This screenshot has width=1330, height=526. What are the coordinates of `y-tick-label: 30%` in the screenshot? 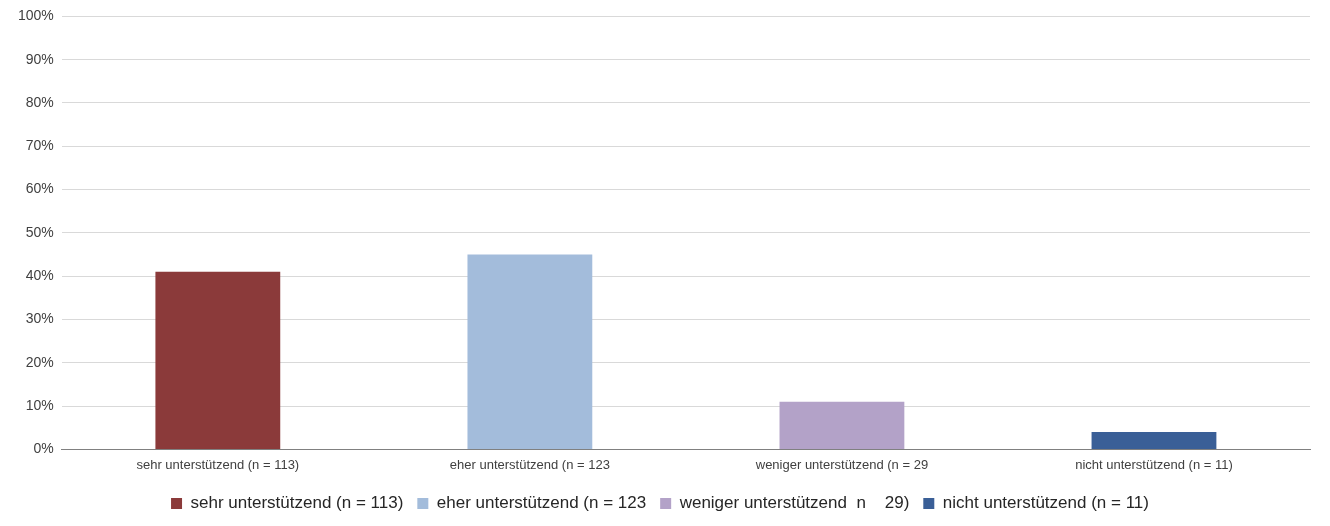 It's located at (39, 318).